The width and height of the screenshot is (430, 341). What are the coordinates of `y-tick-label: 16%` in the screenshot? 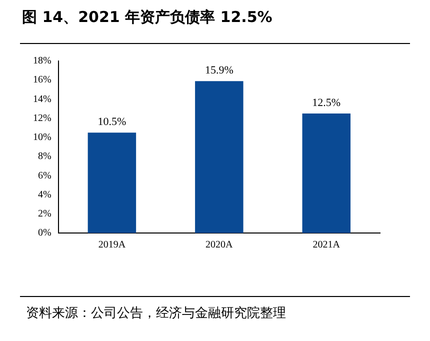 It's located at (42, 80).